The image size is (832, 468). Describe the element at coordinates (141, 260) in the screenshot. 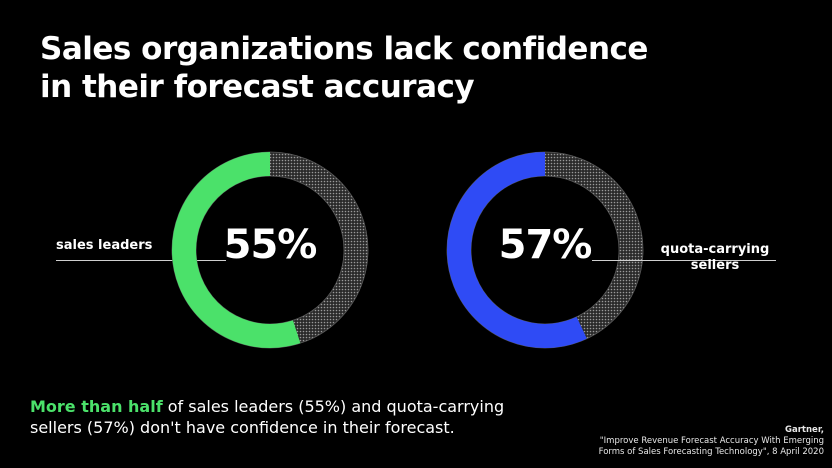

I see `sales-leaders-leader-line` at that location.